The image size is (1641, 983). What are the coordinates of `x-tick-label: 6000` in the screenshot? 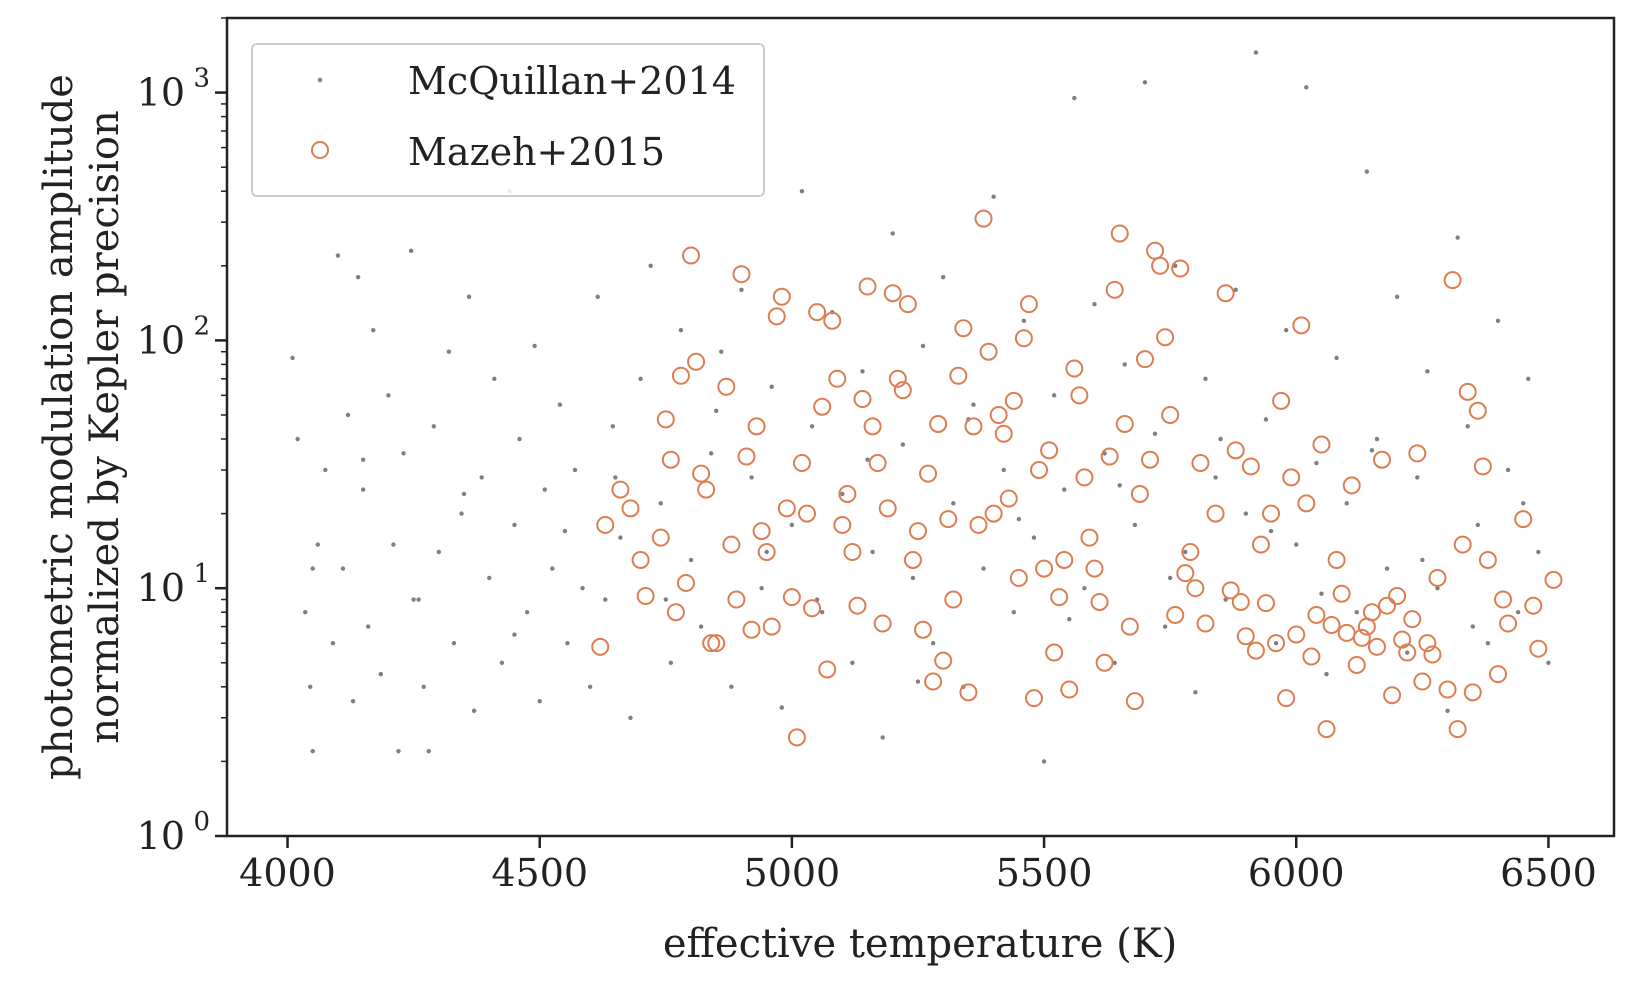 It's located at (1296, 873).